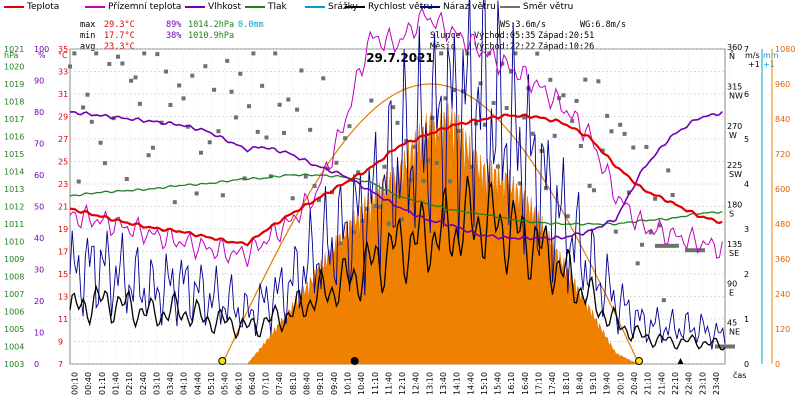  I want to click on hpa-tick: 1016, so click(14, 137).